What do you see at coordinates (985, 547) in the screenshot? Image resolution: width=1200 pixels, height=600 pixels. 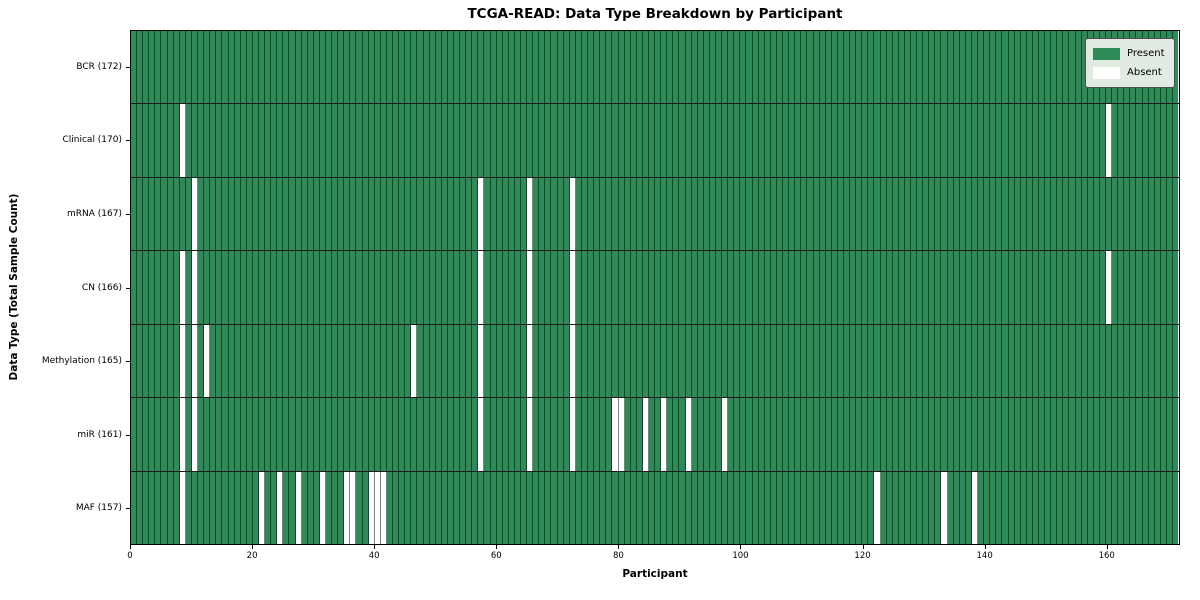 I see `x-tick-mark` at bounding box center [985, 547].